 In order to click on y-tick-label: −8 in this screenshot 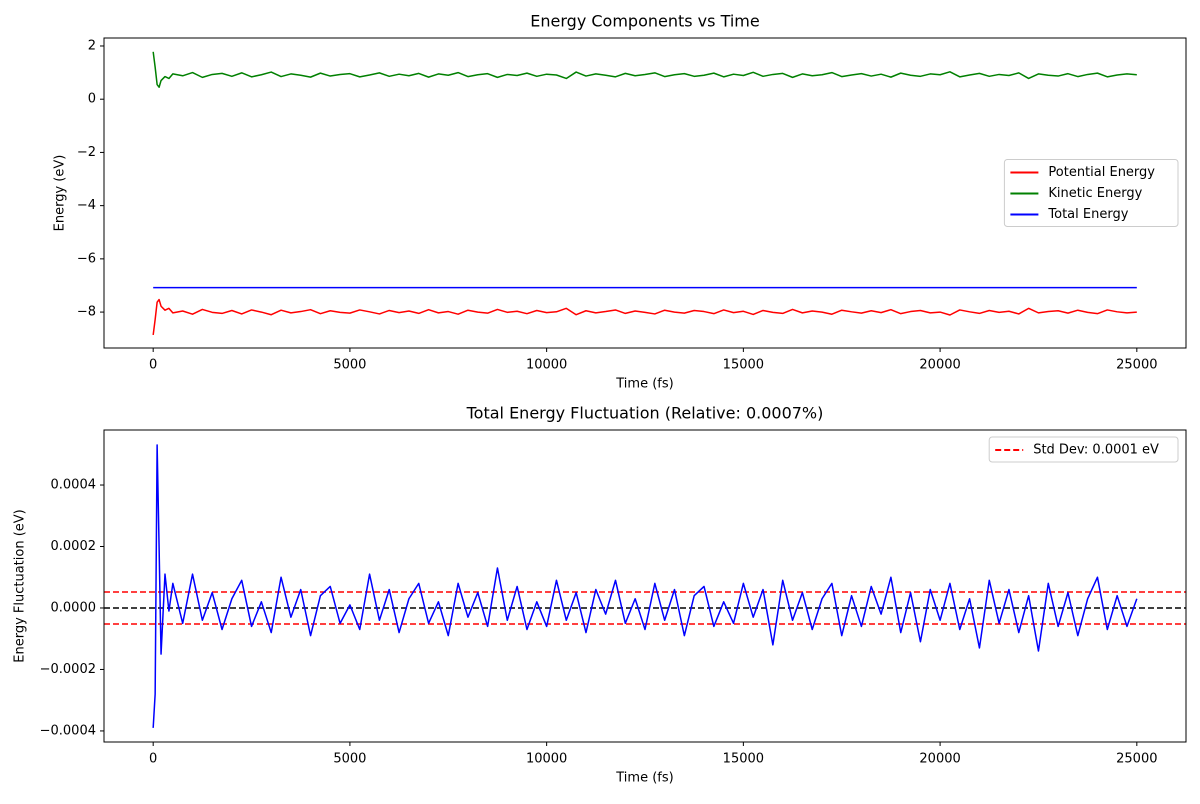, I will do `click(86, 312)`.